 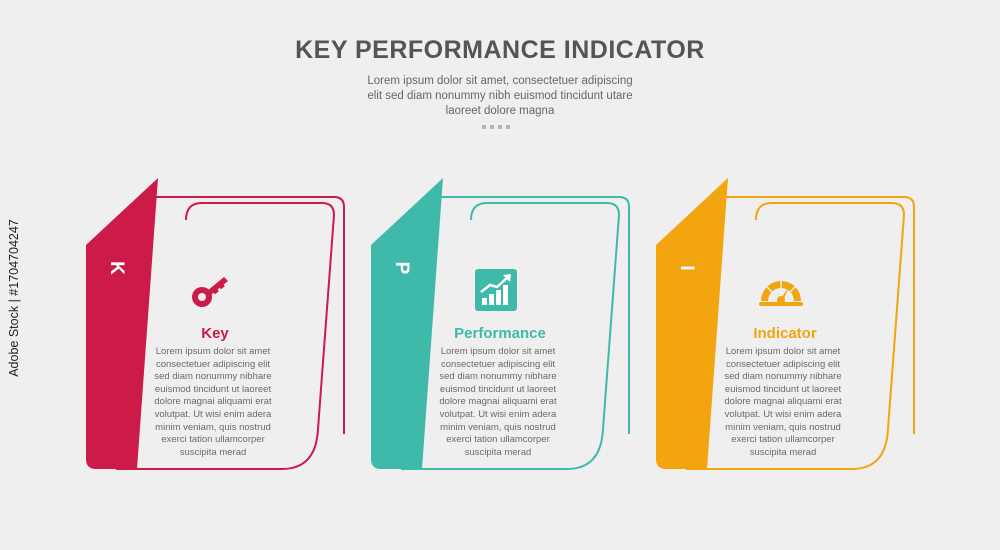 What do you see at coordinates (496, 127) in the screenshot?
I see `separator-dots` at bounding box center [496, 127].